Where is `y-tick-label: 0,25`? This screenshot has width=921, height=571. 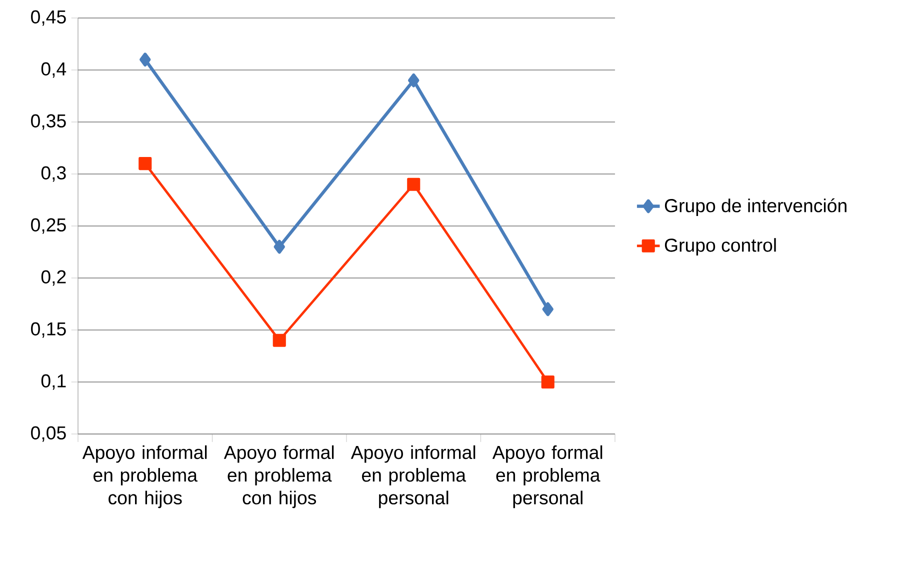 y-tick-label: 0,25 is located at coordinates (48, 226).